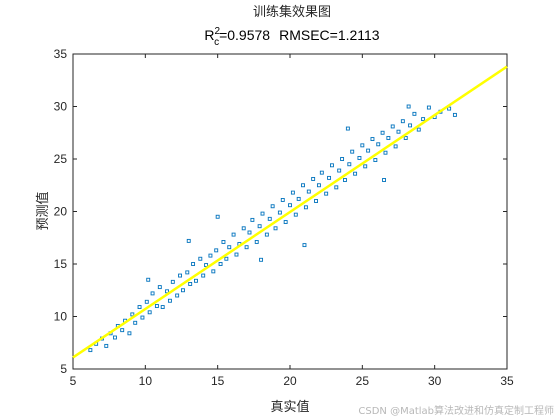  I want to click on subtitle-rmsec: RMSEC=1.2113, so click(329, 35).